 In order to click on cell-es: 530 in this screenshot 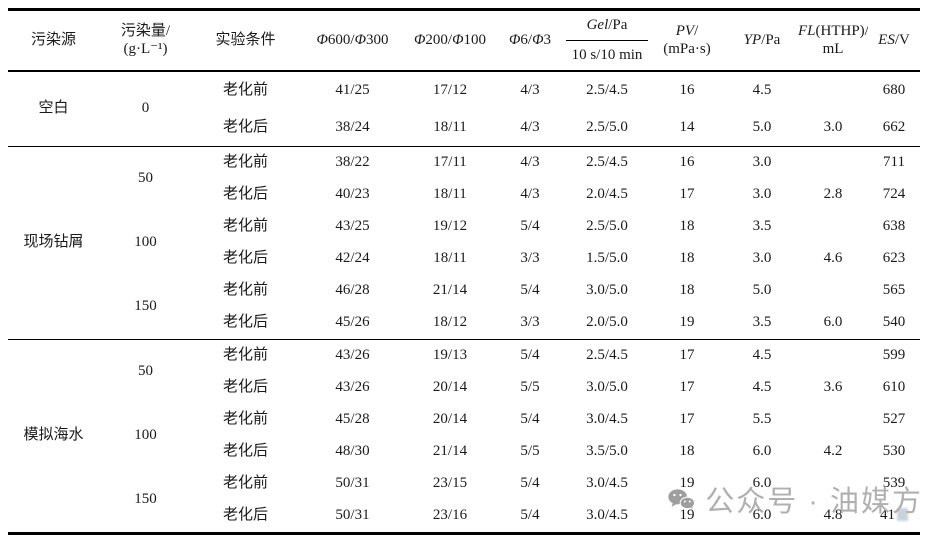, I will do `click(894, 451)`.